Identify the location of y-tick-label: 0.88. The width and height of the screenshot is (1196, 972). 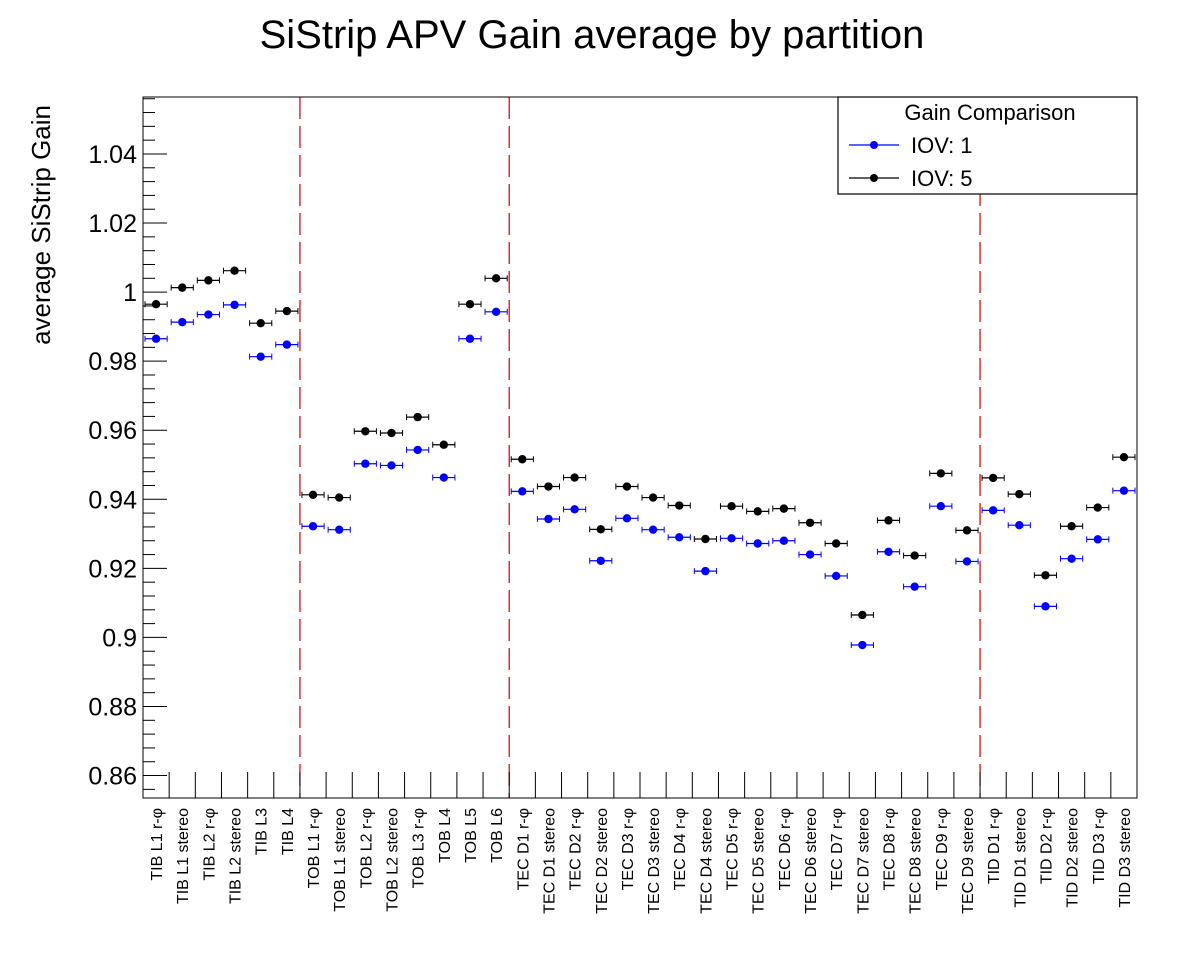
(112, 707).